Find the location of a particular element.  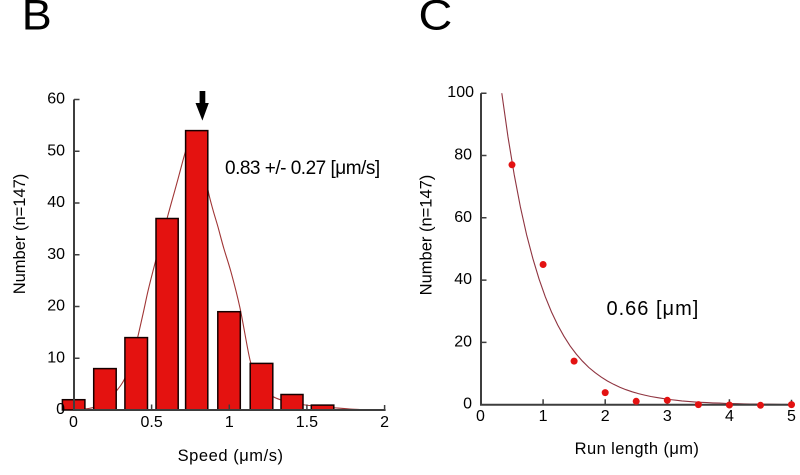

svg-text: 0.5 is located at coordinates (151, 422).